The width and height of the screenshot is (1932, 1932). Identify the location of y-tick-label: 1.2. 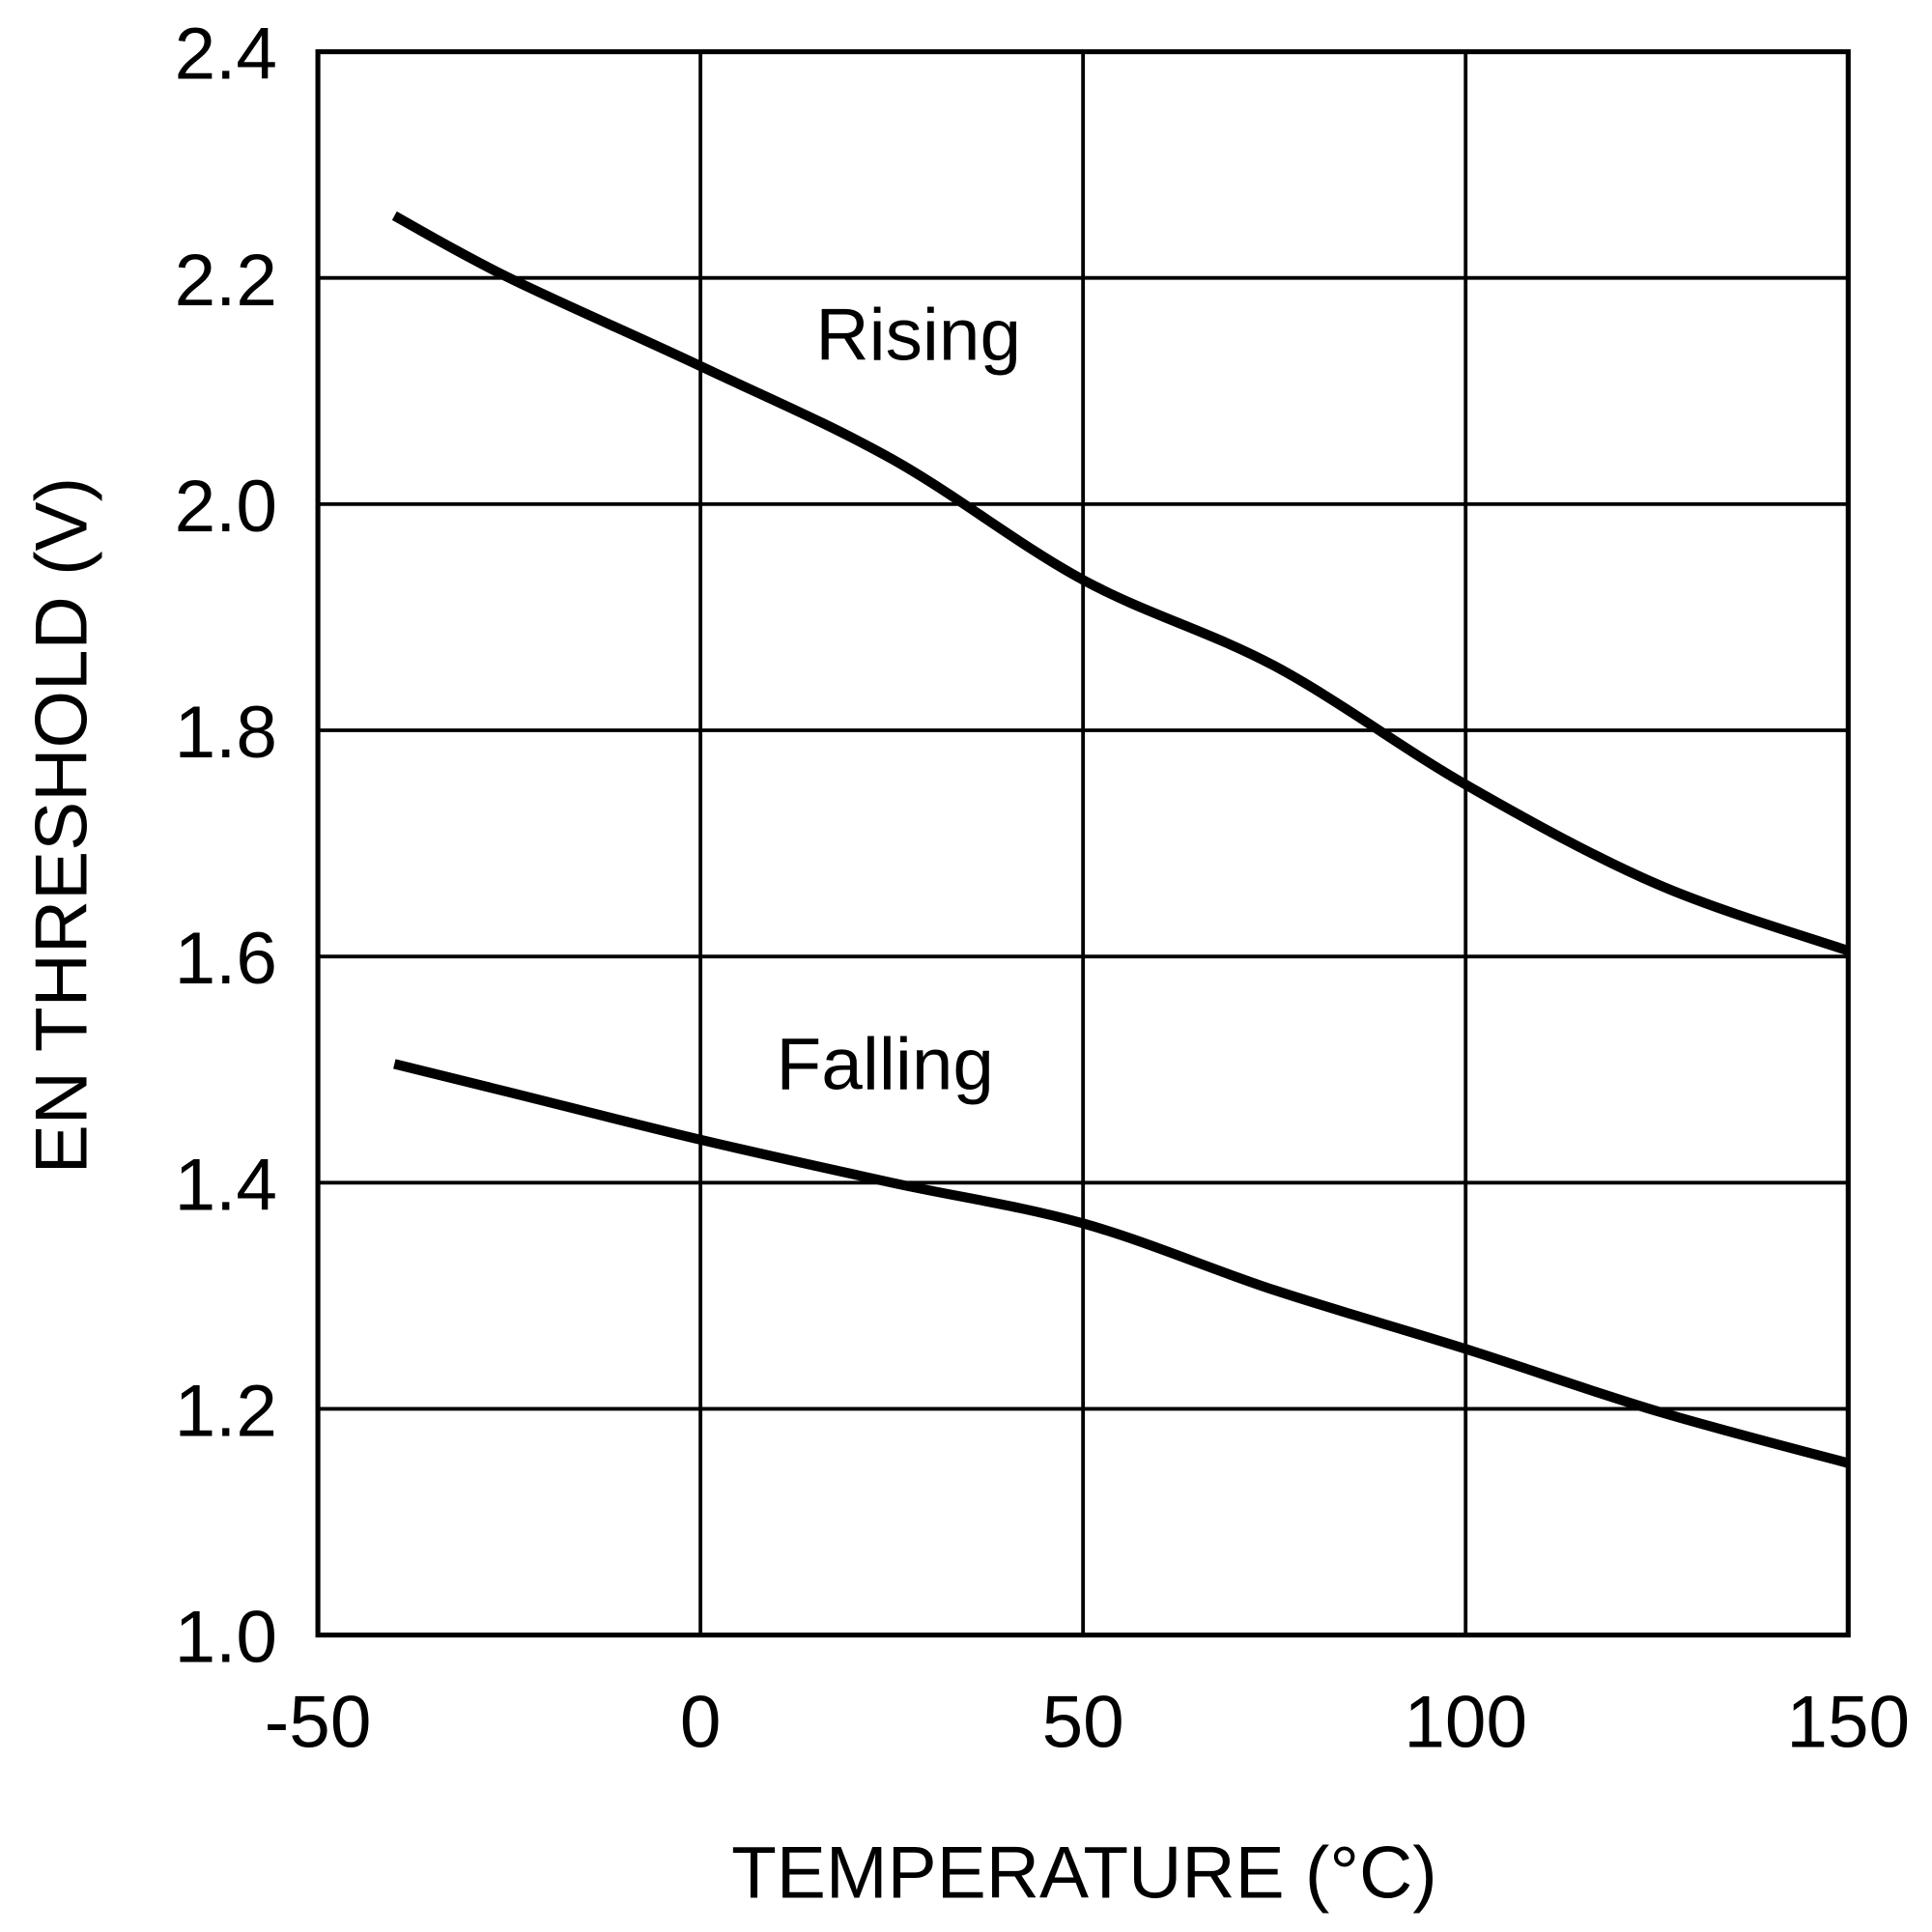
(226, 1412).